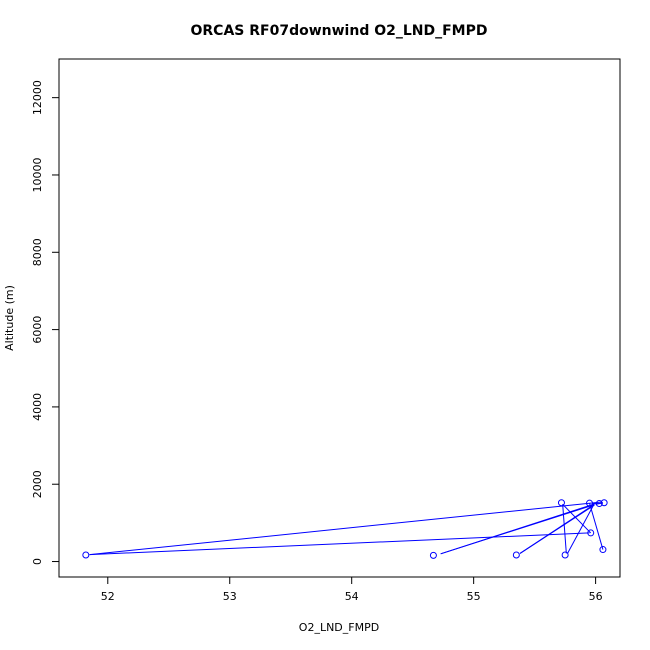 This screenshot has height=650, width=650. I want to click on x-tick-label-3: 55, so click(474, 596).